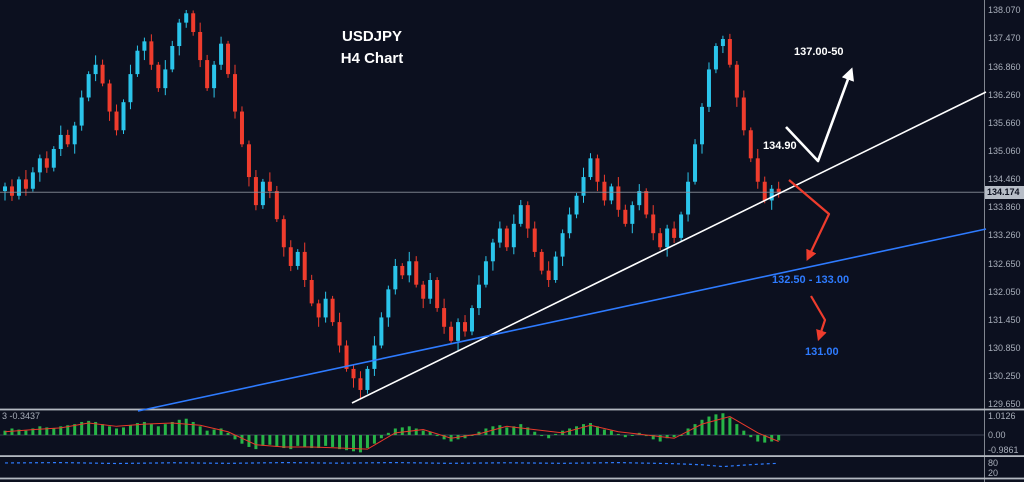  Describe the element at coordinates (1004, 235) in the screenshot. I see `price-axis-label: 133.260` at that location.